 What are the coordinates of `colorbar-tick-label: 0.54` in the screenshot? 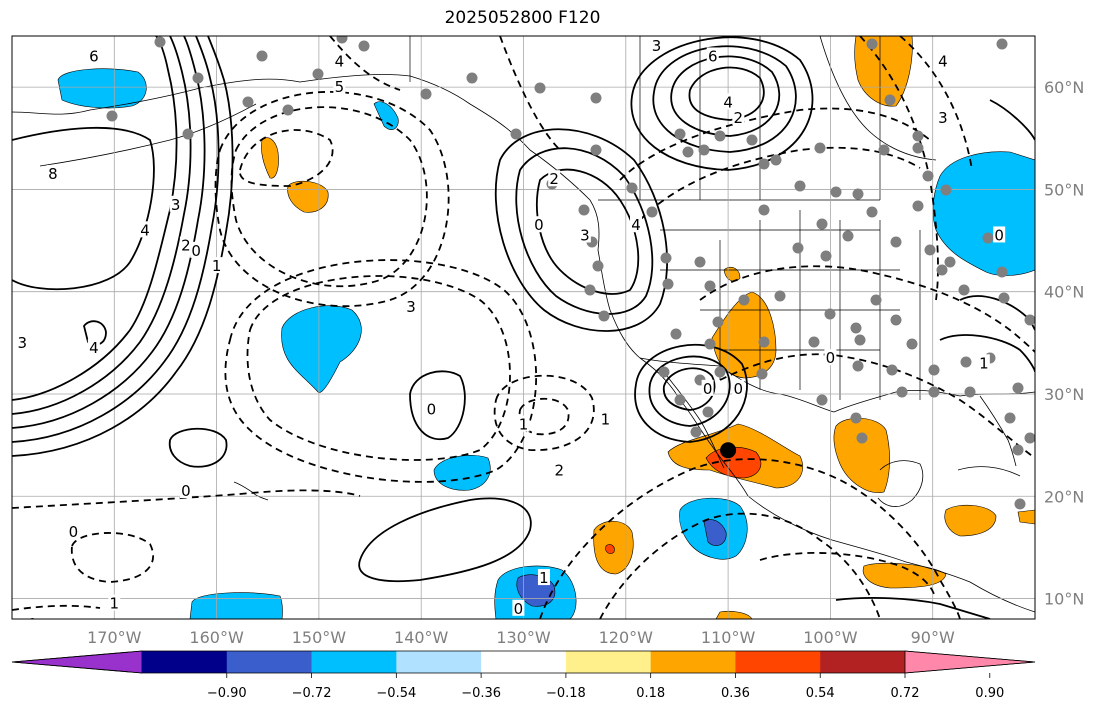 It's located at (820, 693).